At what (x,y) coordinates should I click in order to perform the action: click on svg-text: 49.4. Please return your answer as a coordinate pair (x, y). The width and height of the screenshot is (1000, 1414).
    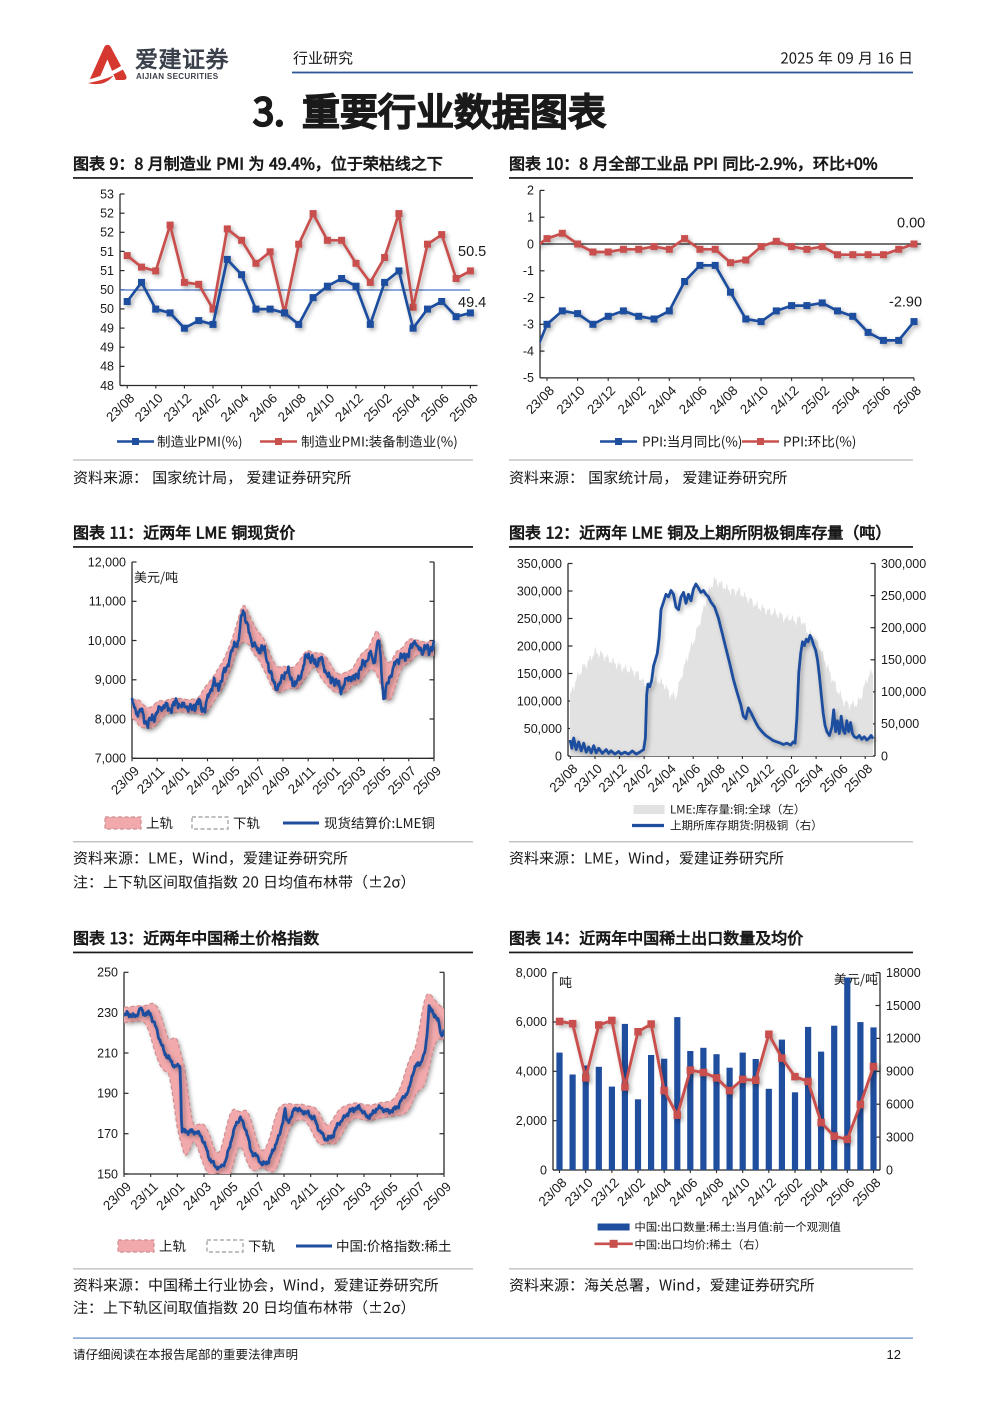
    Looking at the image, I should click on (472, 303).